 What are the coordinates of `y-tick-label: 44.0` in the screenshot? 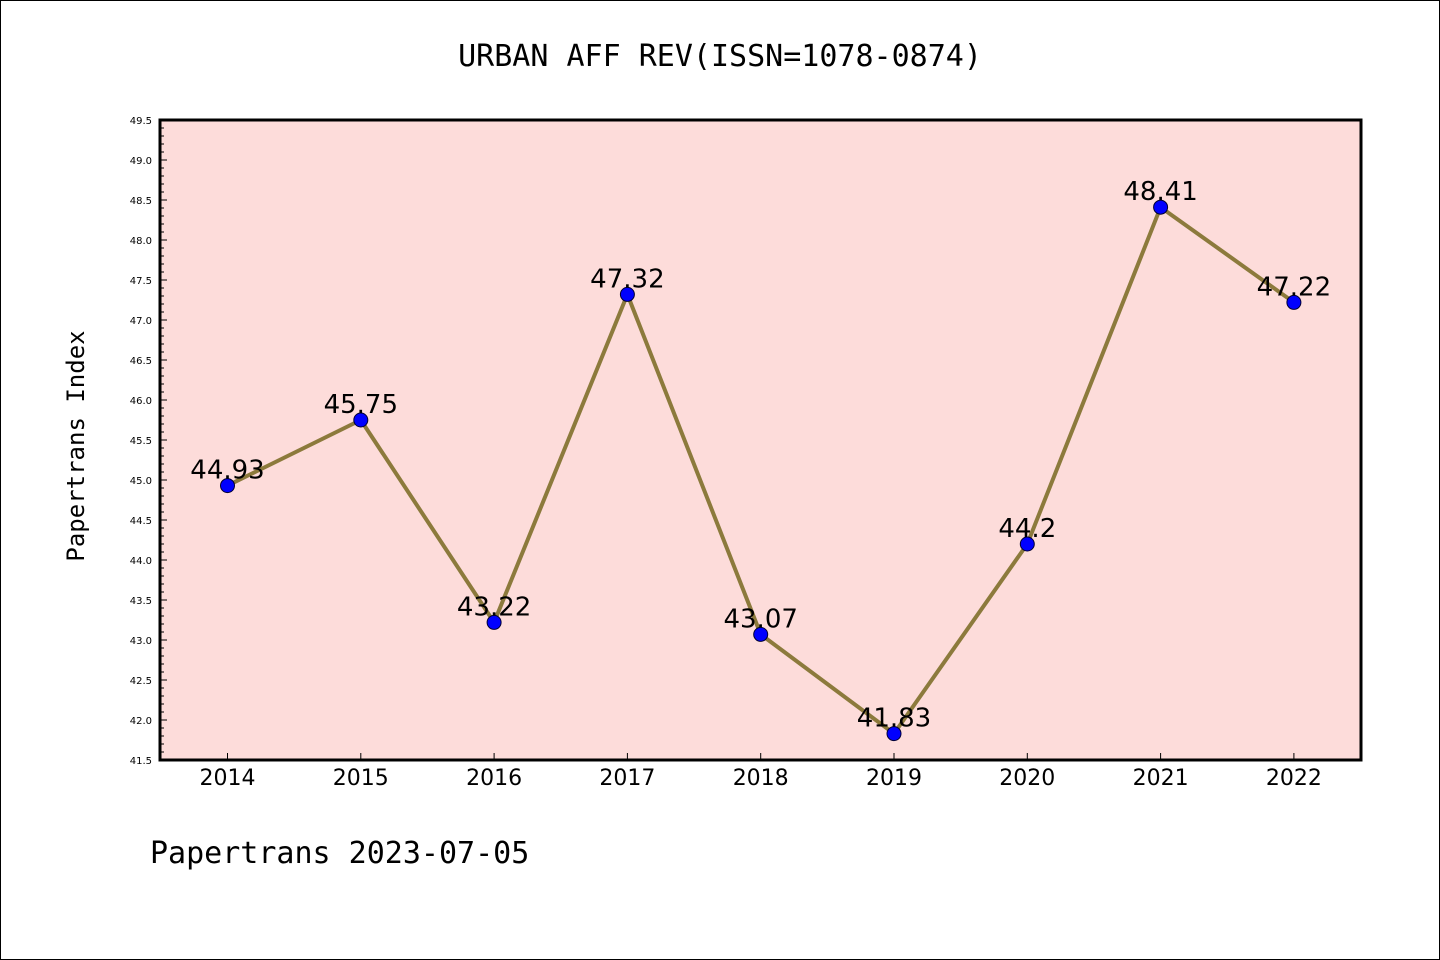 It's located at (141, 561).